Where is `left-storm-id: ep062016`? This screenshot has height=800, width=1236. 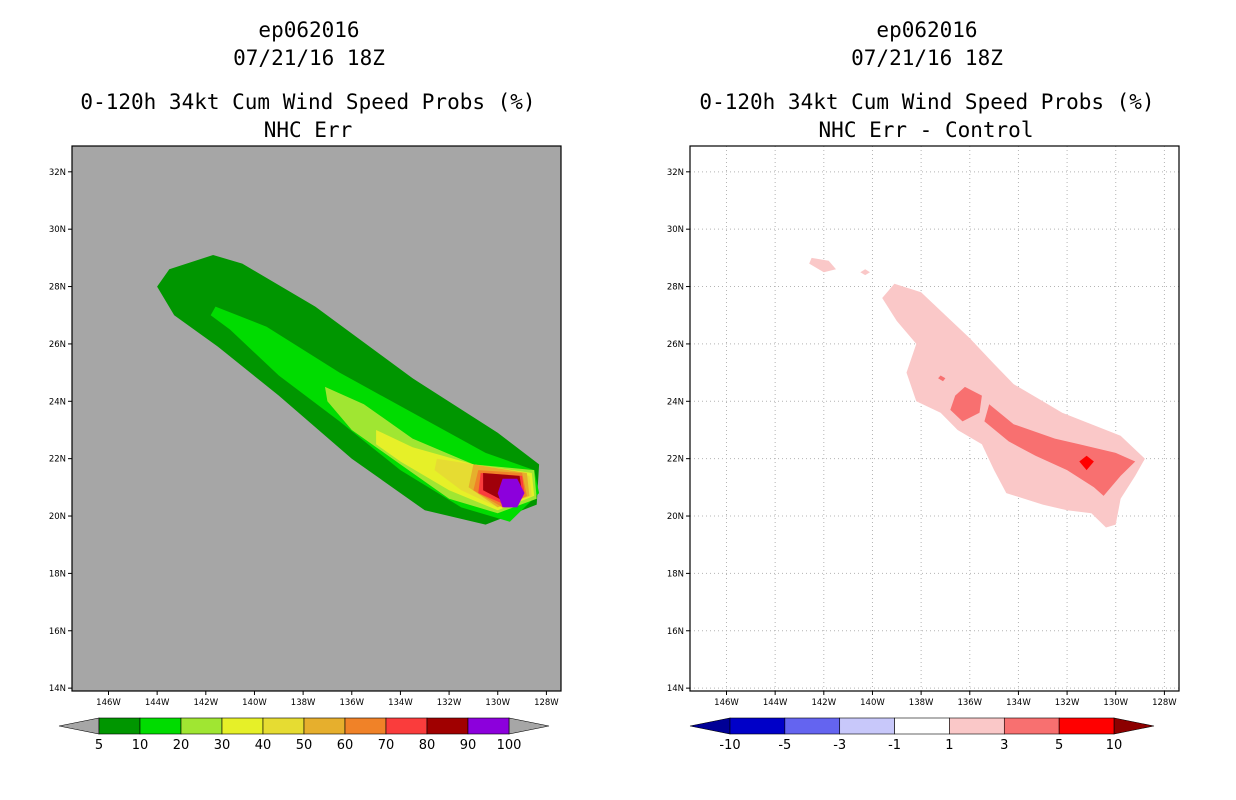 left-storm-id: ep062016 is located at coordinates (309, 30).